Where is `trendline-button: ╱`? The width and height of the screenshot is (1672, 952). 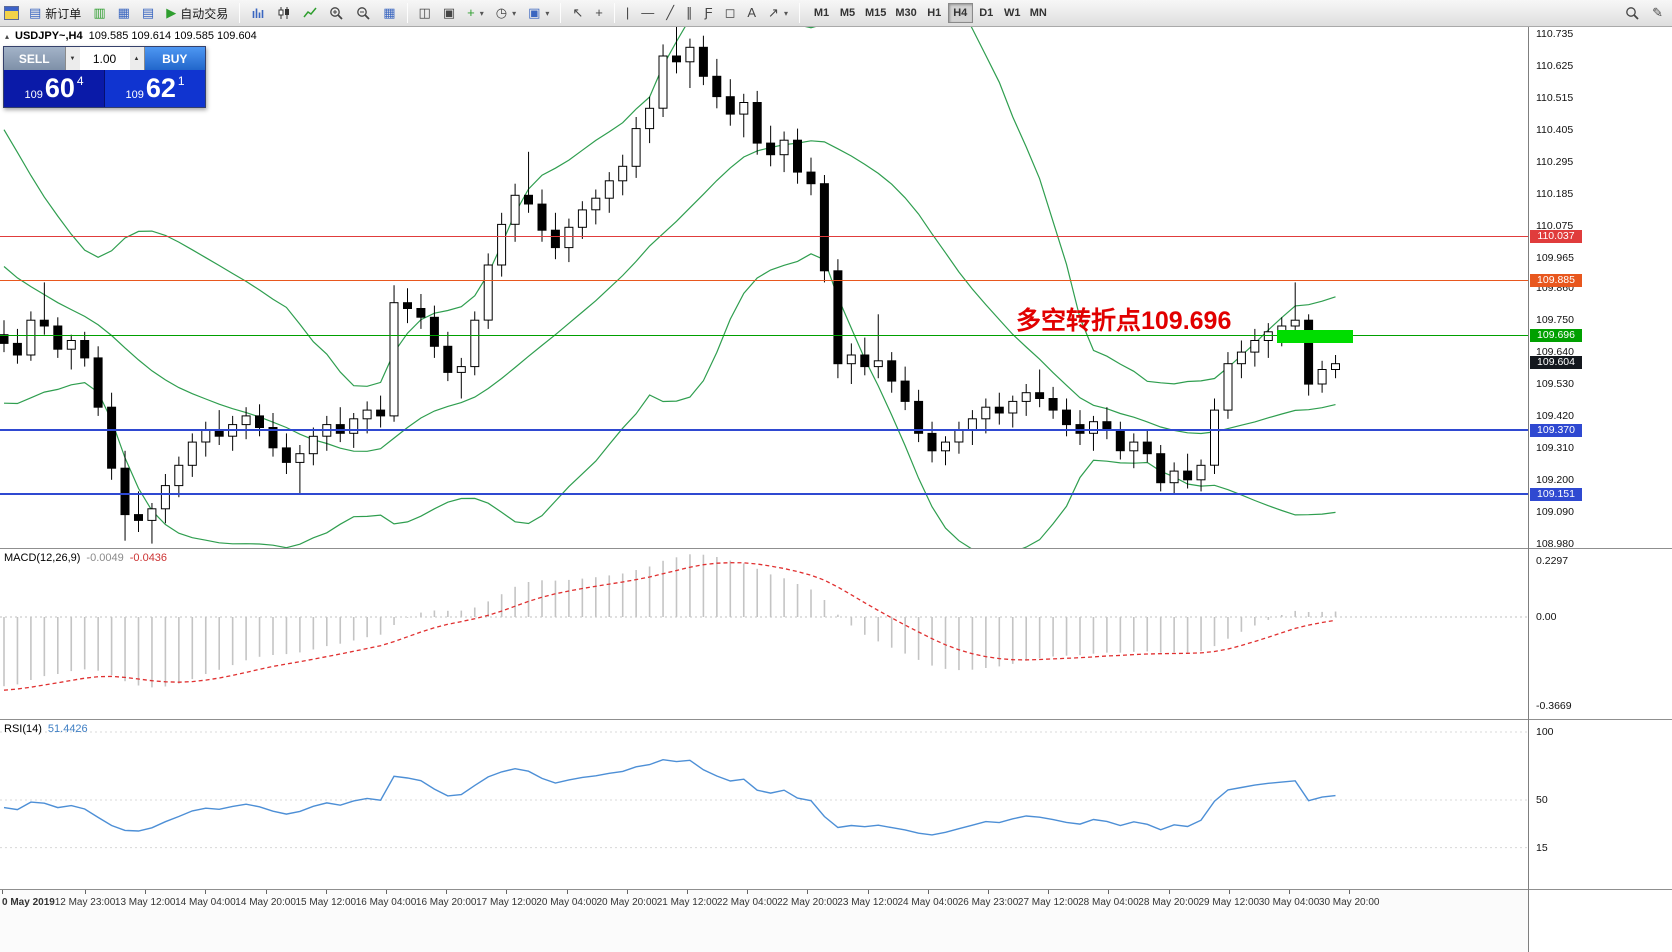 trendline-button: ╱ is located at coordinates (670, 13).